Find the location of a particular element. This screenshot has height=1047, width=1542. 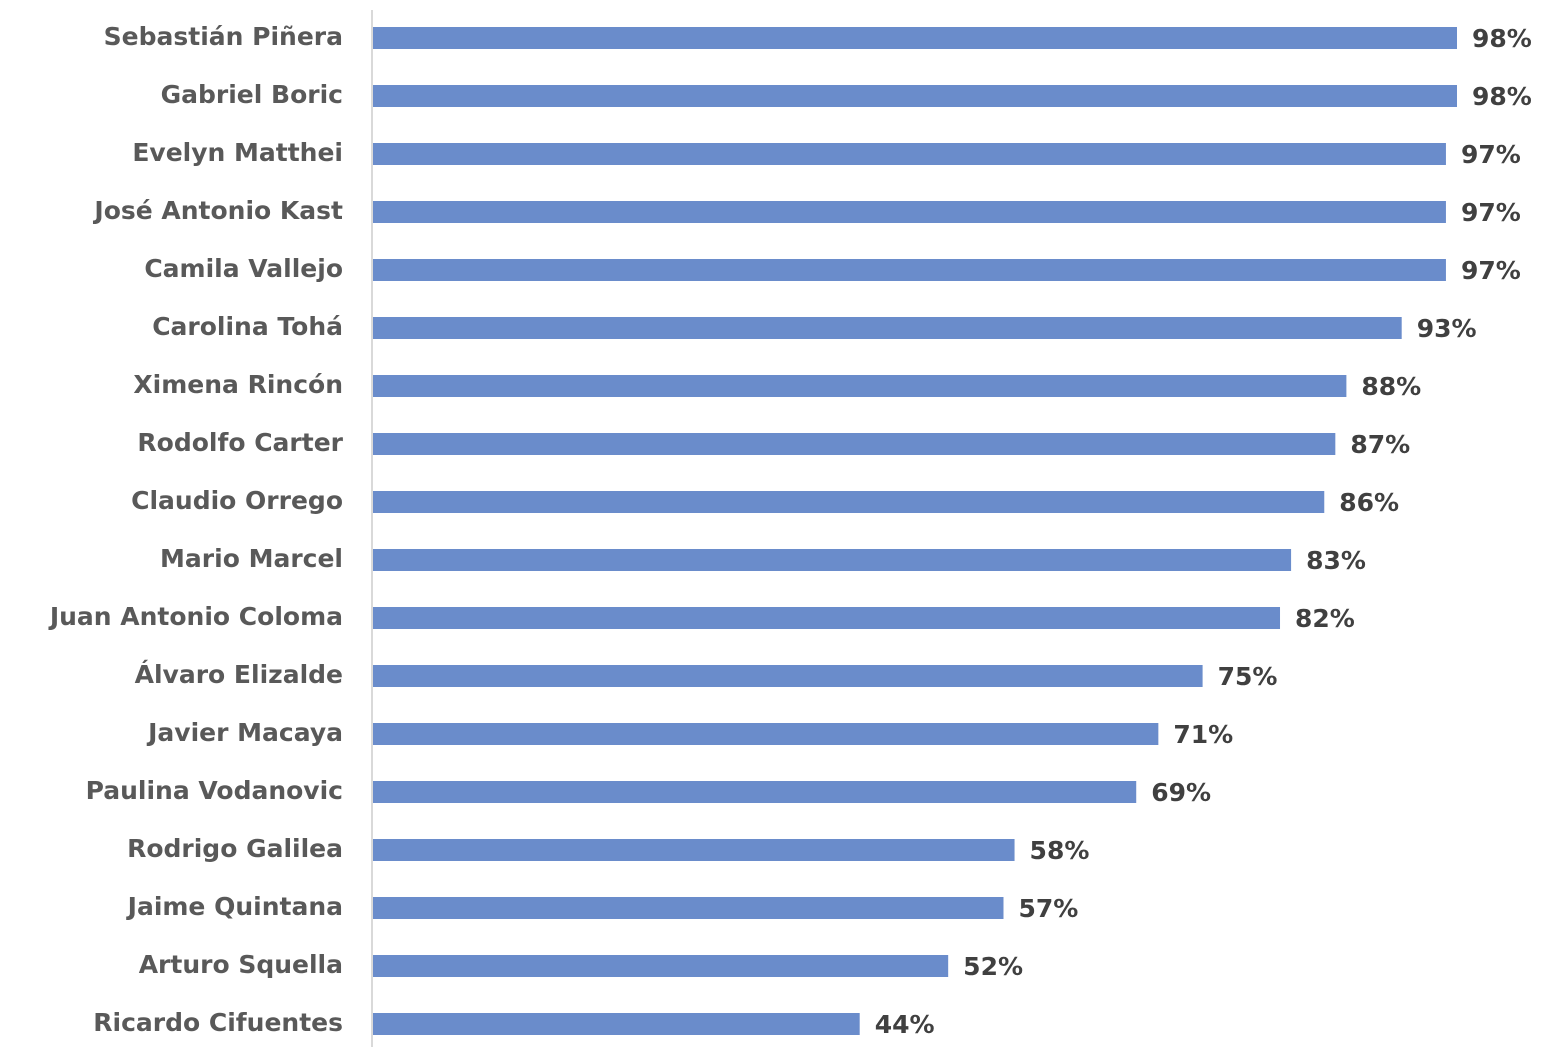

category-label: Gabriel Boric is located at coordinates (252, 94).